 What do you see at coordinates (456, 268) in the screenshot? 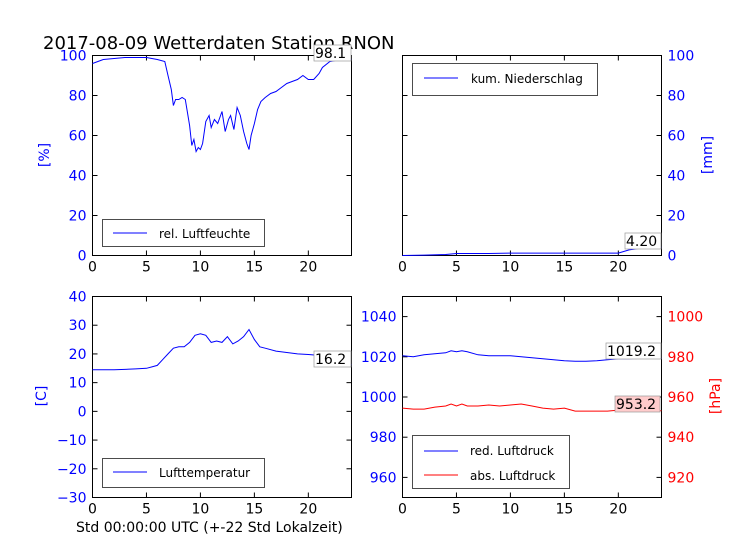
I see `precipitation-x-tick-label: 5` at bounding box center [456, 268].